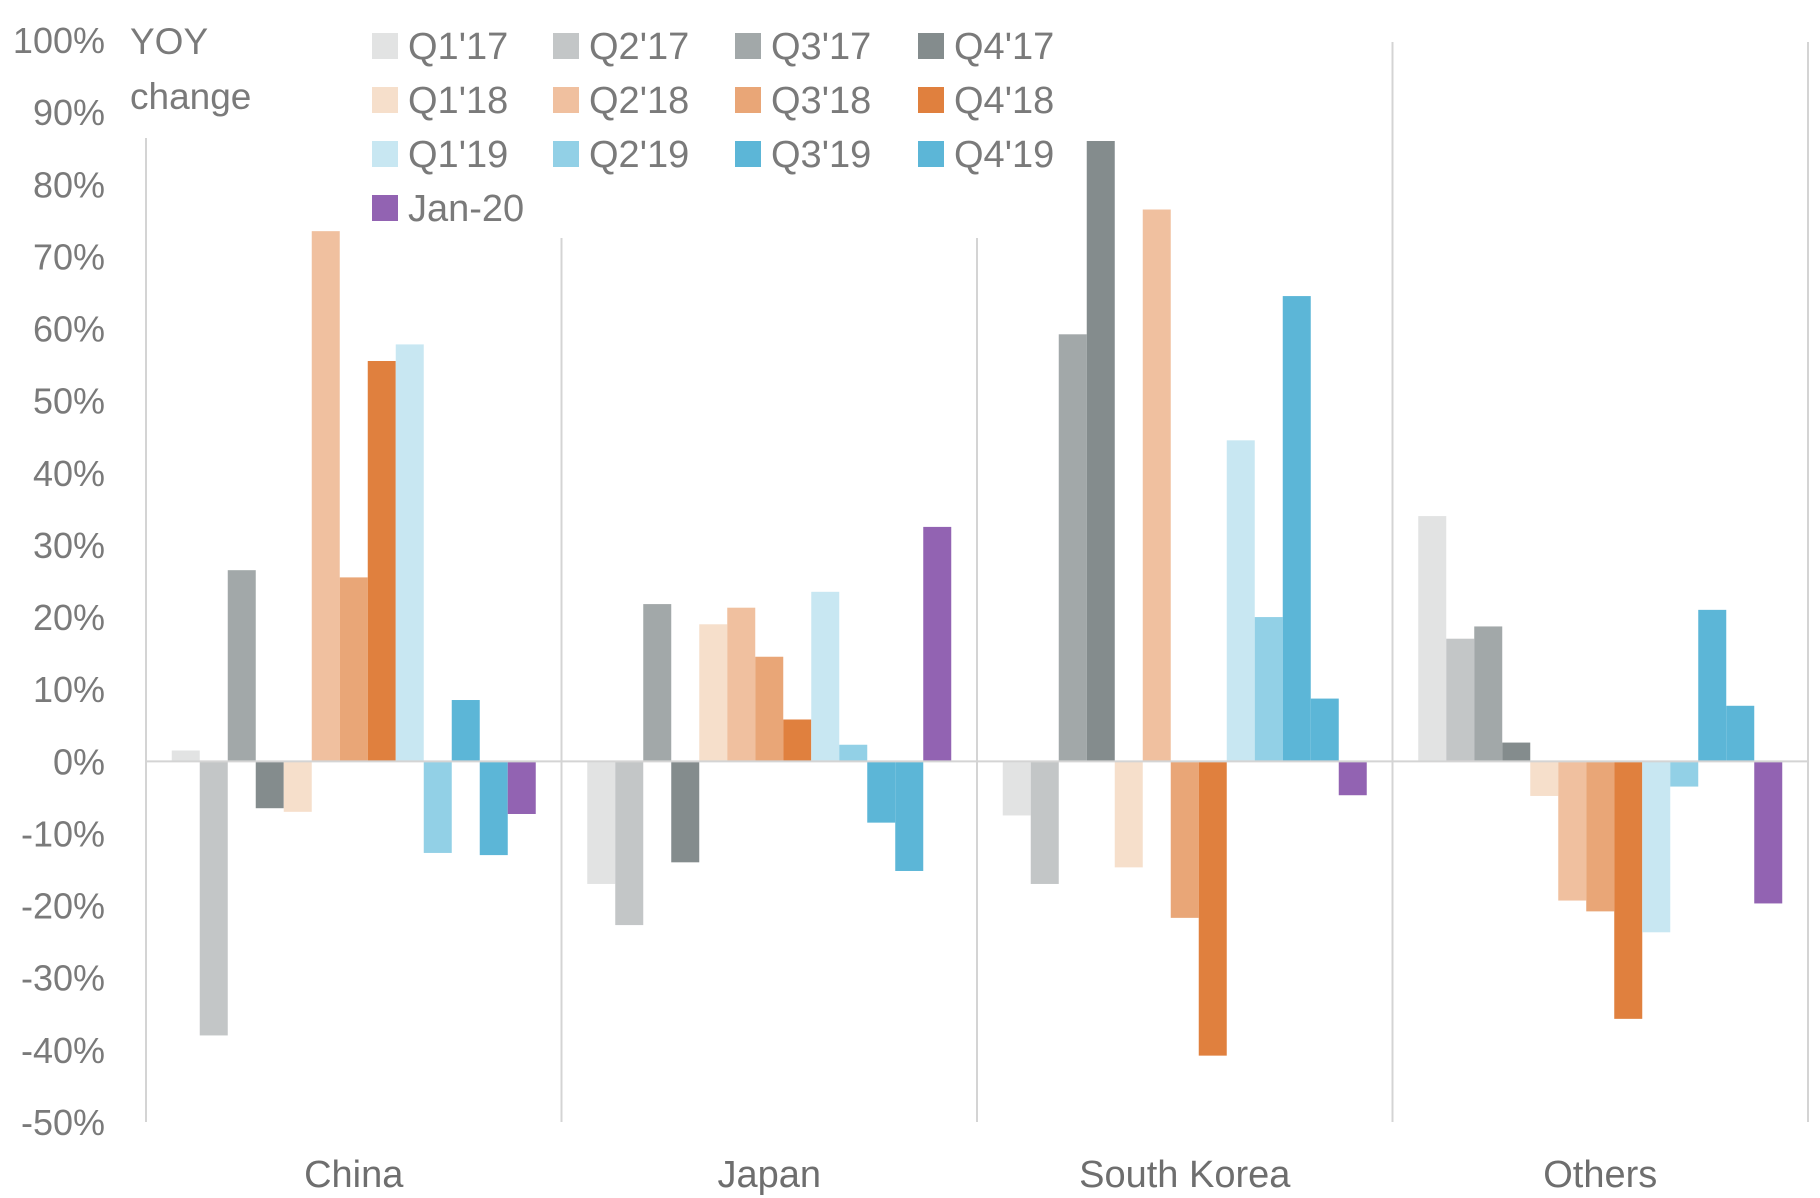 Image resolution: width=1820 pixels, height=1198 pixels. I want to click on y-tick-label: 90%, so click(69, 112).